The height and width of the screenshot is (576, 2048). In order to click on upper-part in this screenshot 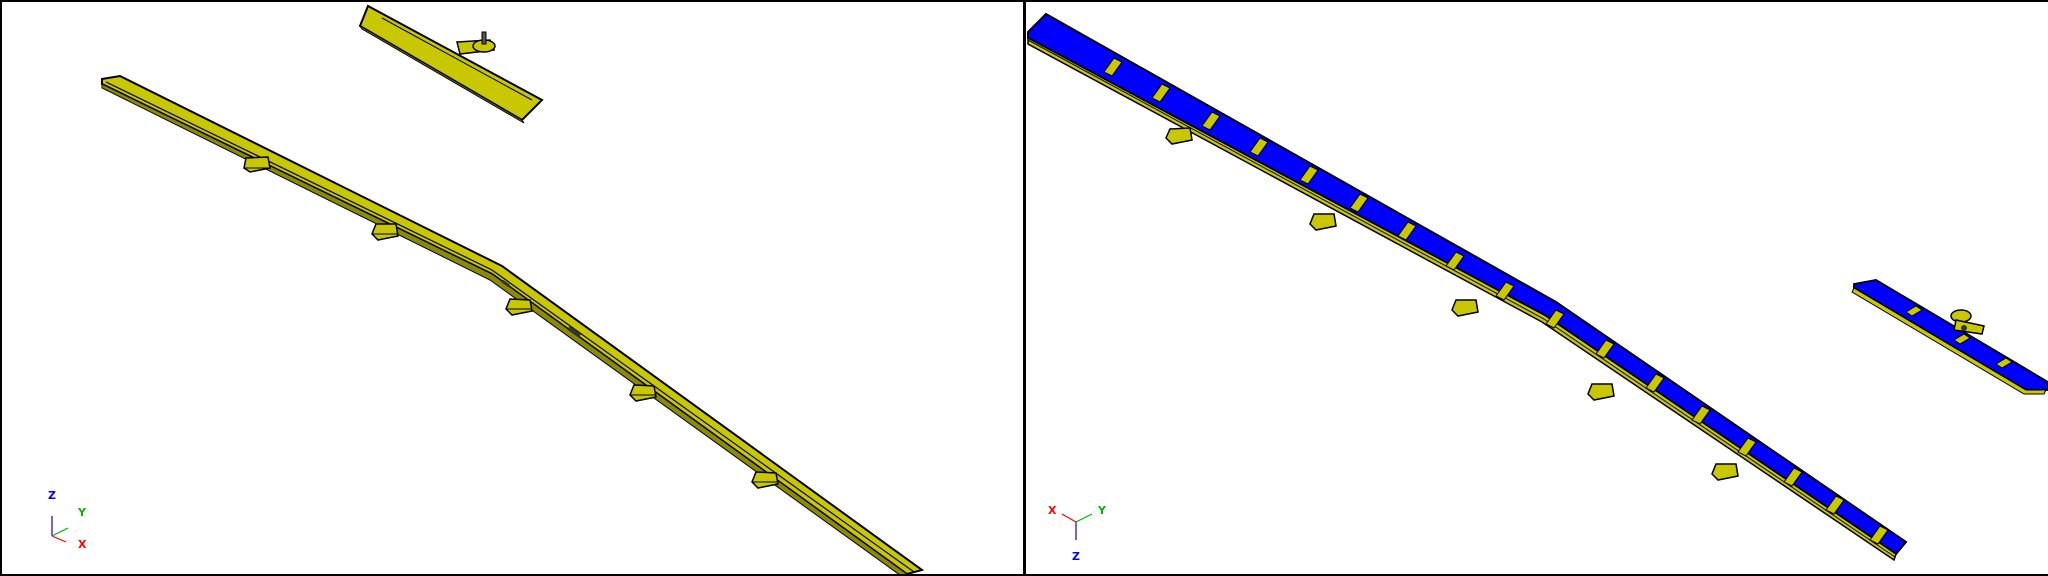, I will do `click(451, 64)`.